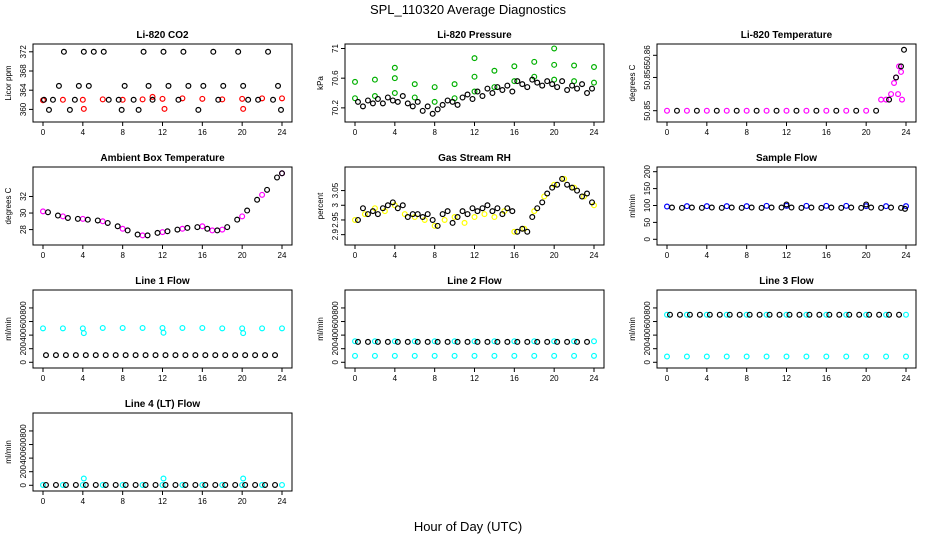  I want to click on x-tick-label: 0, so click(43, 378).